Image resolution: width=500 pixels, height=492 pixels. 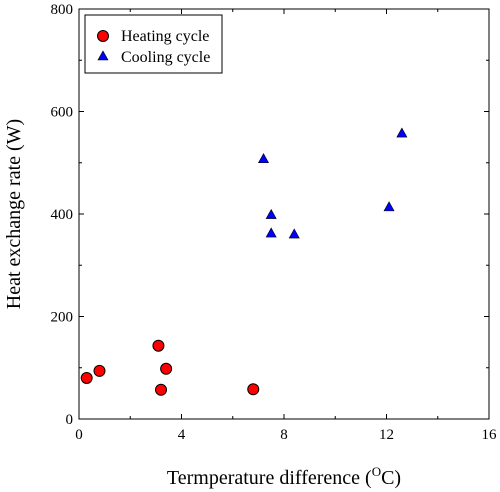 What do you see at coordinates (269, 478) in the screenshot?
I see `x-axis-title-main: Termperature difference (` at bounding box center [269, 478].